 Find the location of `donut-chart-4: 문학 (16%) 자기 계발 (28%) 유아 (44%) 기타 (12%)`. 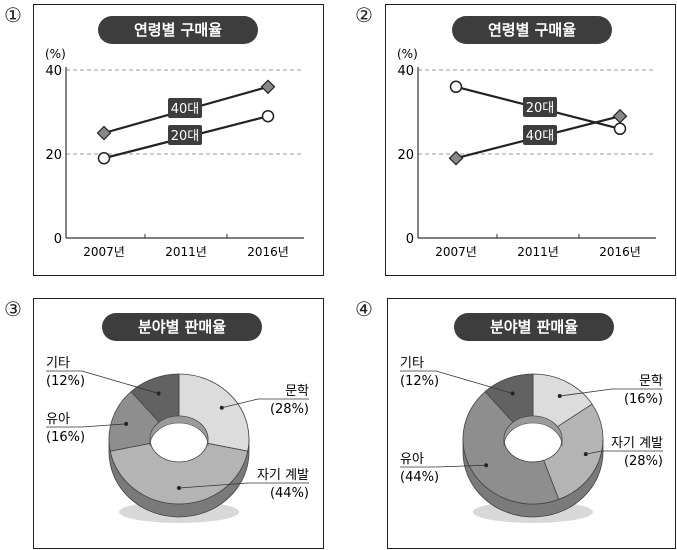

donut-chart-4: 문학 (16%) 자기 계발 (28%) 유아 (44%) 기타 (12%) is located at coordinates (531, 439).